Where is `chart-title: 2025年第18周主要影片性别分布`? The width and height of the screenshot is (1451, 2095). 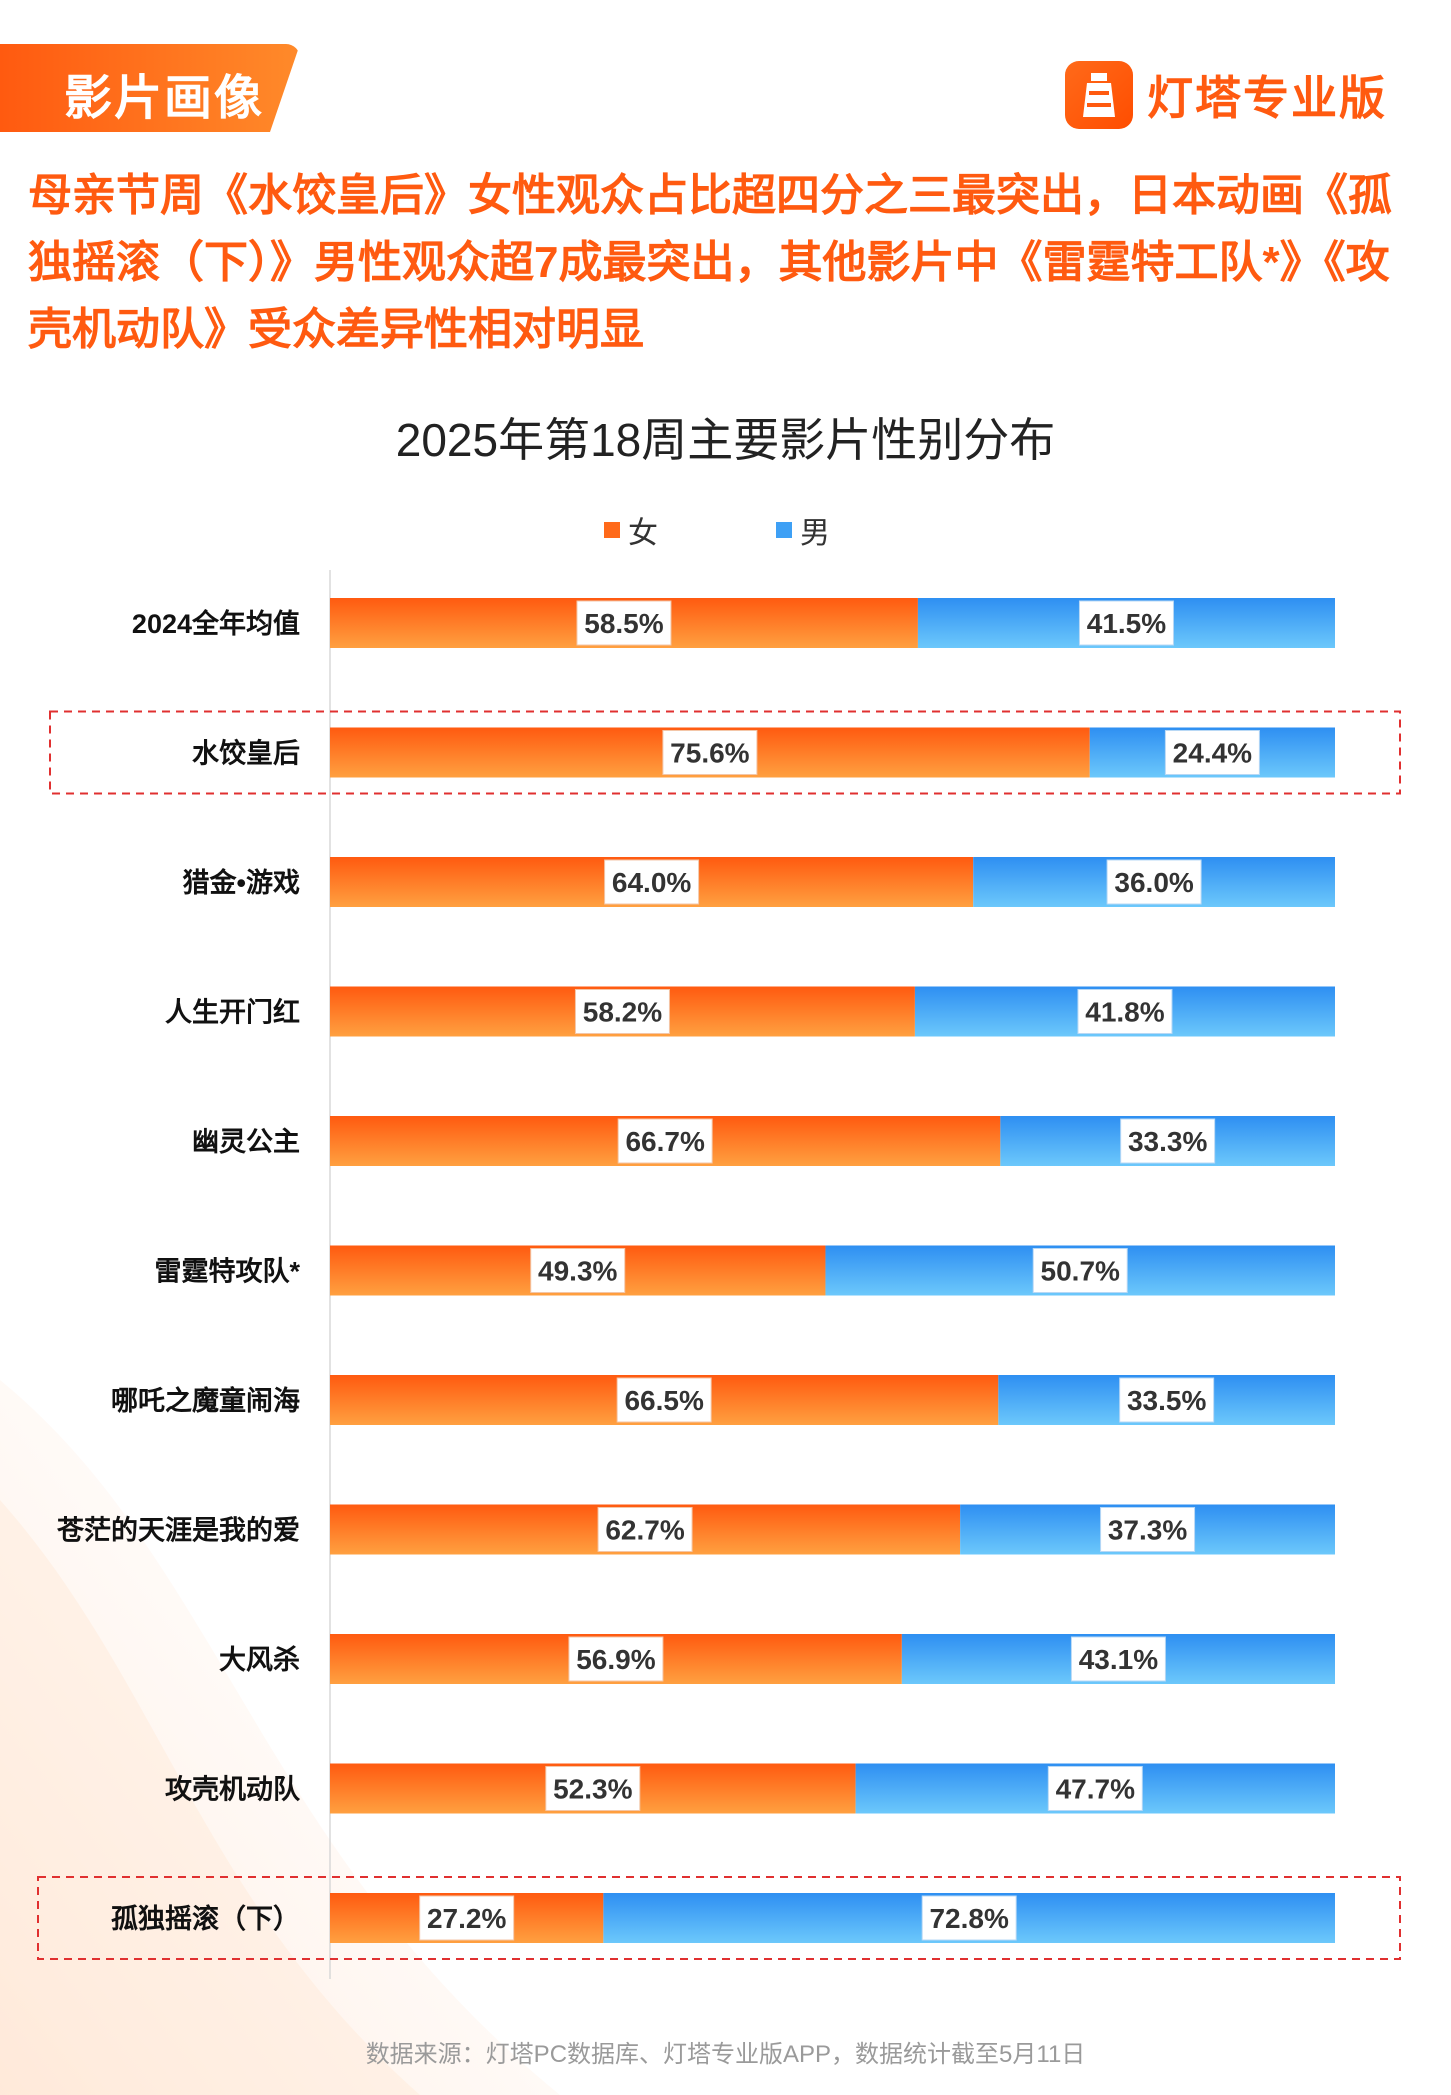
chart-title: 2025年第18周主要影片性别分布 is located at coordinates (725, 440).